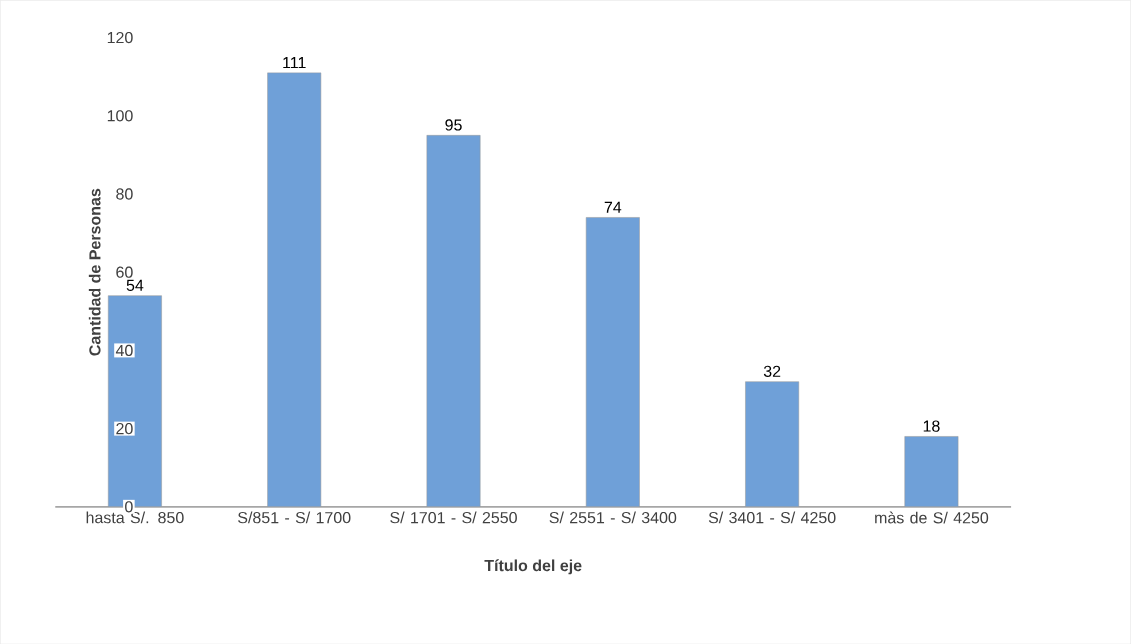  I want to click on y-tick-label: 60, so click(124, 272).